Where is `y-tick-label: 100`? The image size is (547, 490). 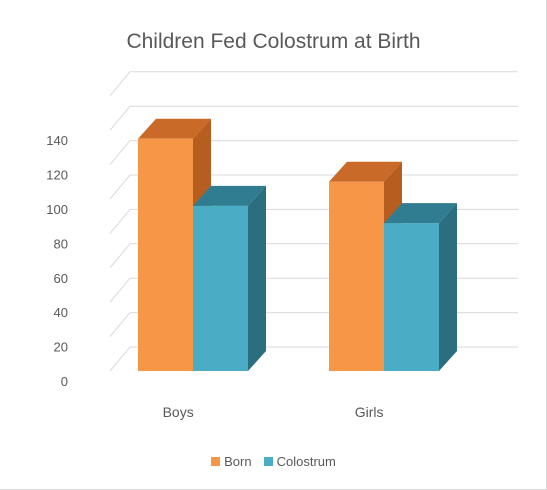 y-tick-label: 100 is located at coordinates (57, 209).